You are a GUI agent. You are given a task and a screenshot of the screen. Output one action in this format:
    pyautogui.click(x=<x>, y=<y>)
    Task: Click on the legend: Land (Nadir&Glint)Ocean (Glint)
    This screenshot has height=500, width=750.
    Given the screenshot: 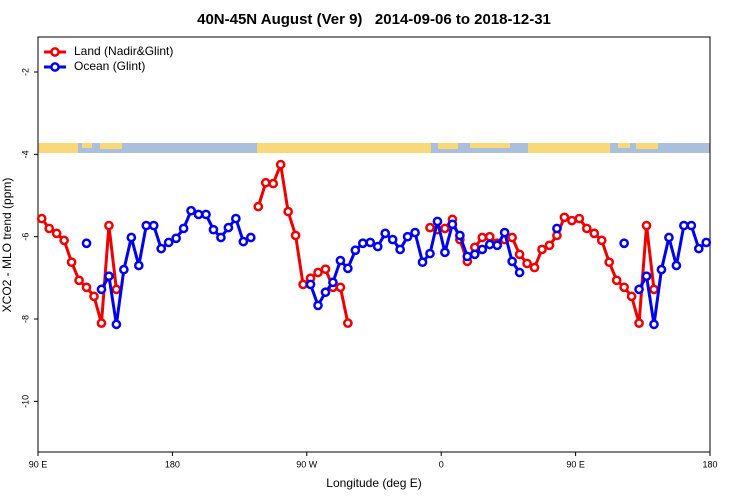 What is the action you would take?
    pyautogui.click(x=108, y=58)
    